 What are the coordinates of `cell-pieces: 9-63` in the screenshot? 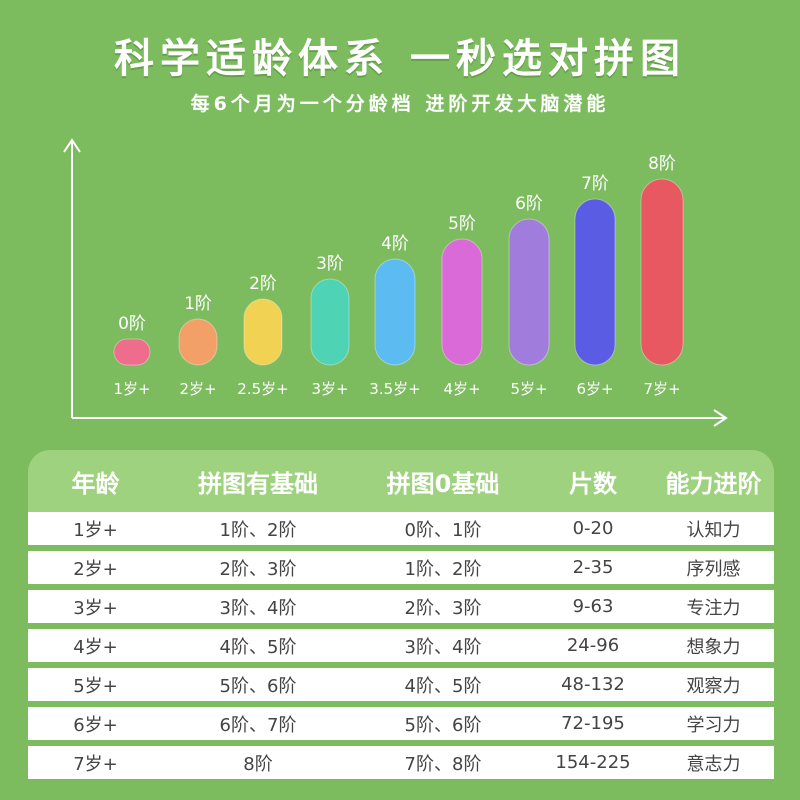 It's located at (593, 606).